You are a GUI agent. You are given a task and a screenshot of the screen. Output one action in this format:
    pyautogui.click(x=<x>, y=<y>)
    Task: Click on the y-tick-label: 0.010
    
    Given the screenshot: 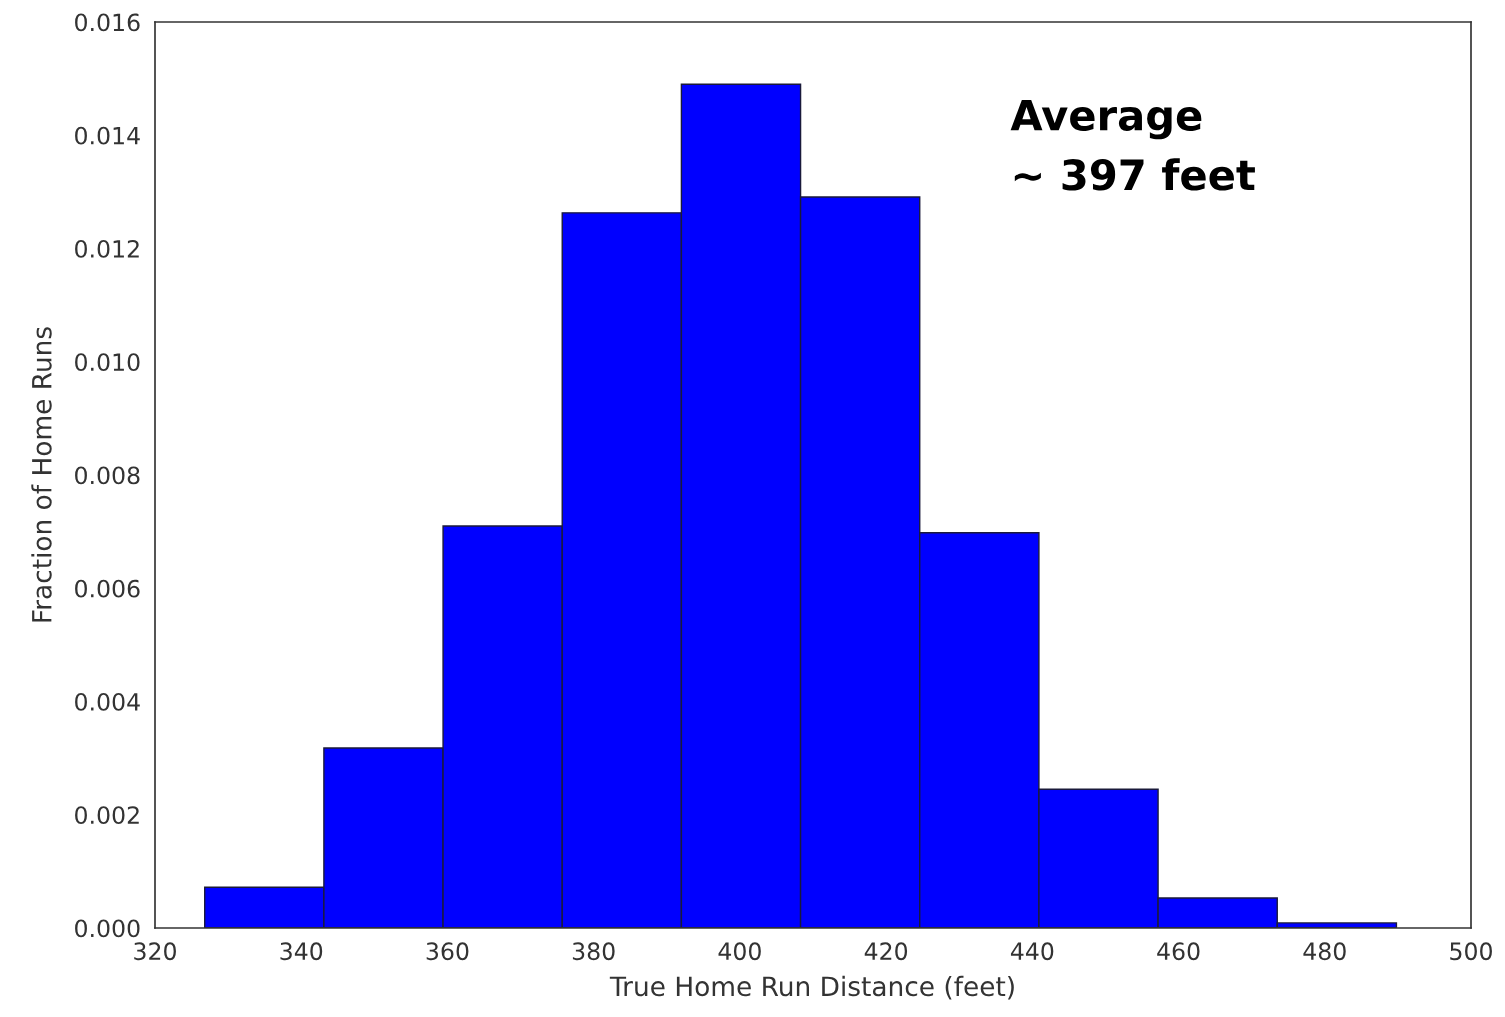 What is the action you would take?
    pyautogui.click(x=107, y=362)
    